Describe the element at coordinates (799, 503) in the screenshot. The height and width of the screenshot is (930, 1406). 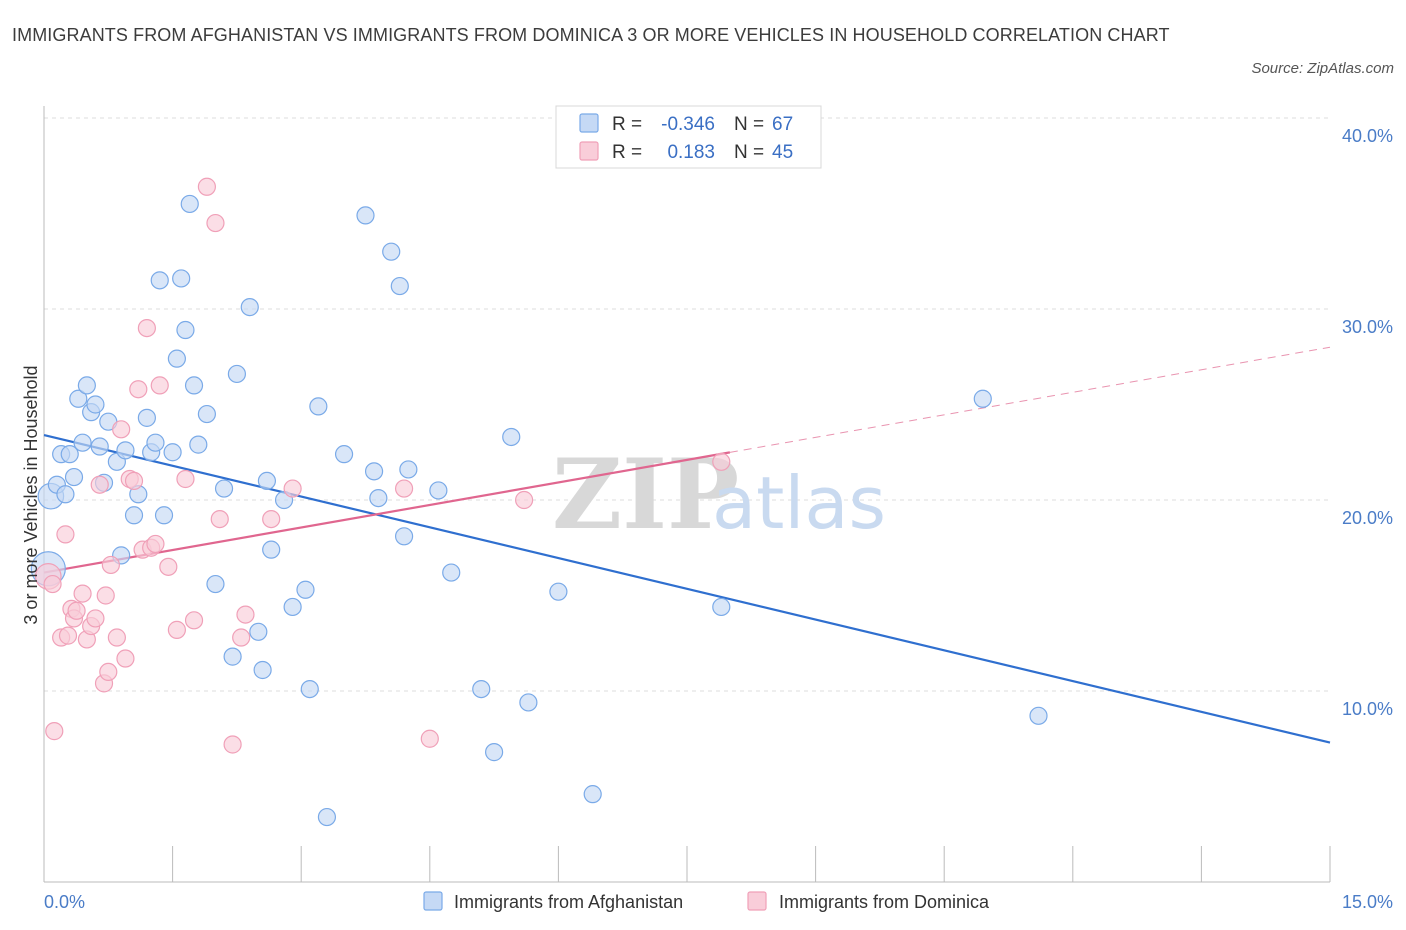
I see `watermark-atlas: atlas` at that location.